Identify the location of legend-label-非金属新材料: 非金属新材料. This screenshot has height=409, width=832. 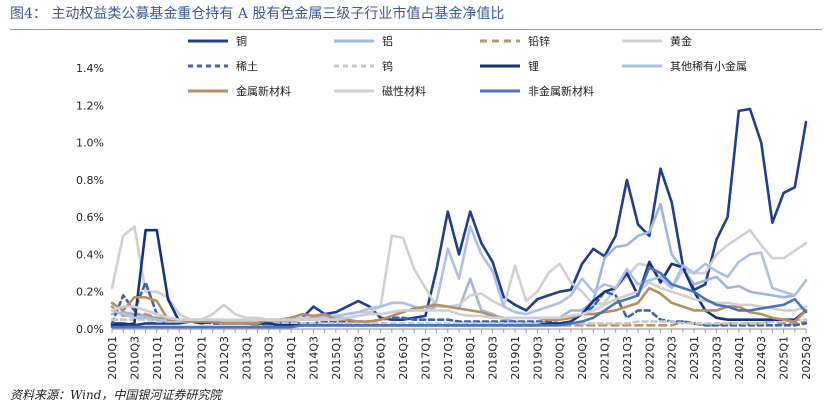
(561, 91).